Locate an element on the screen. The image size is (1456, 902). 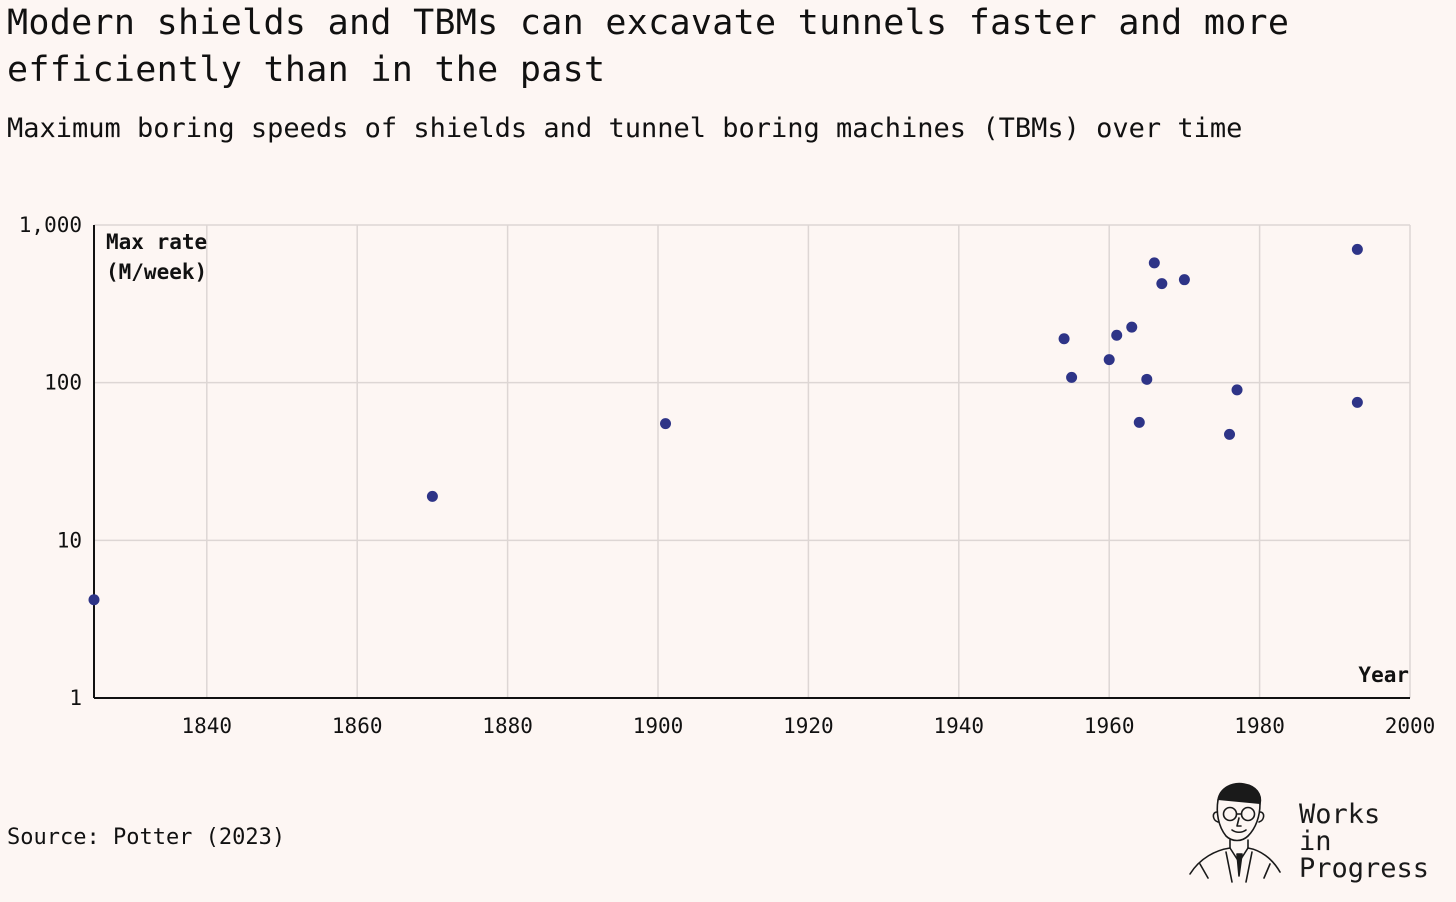
y-axis-label-unit: (M/week) is located at coordinates (156, 272).